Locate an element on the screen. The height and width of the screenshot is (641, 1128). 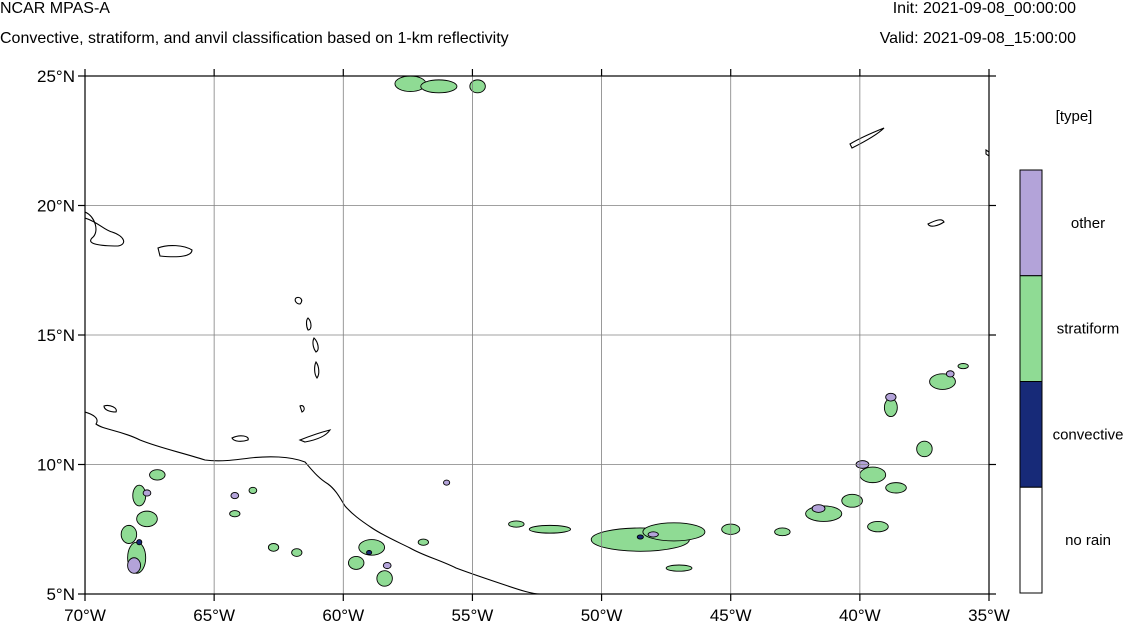
colorbar-label: no rain is located at coordinates (1088, 540).